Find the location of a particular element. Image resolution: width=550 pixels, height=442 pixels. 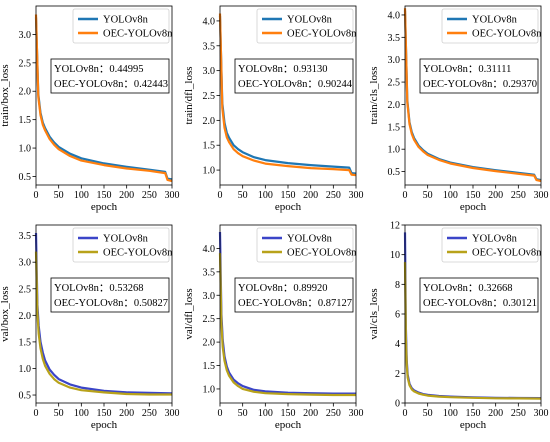

x-tick-label: 150 is located at coordinates (473, 413).